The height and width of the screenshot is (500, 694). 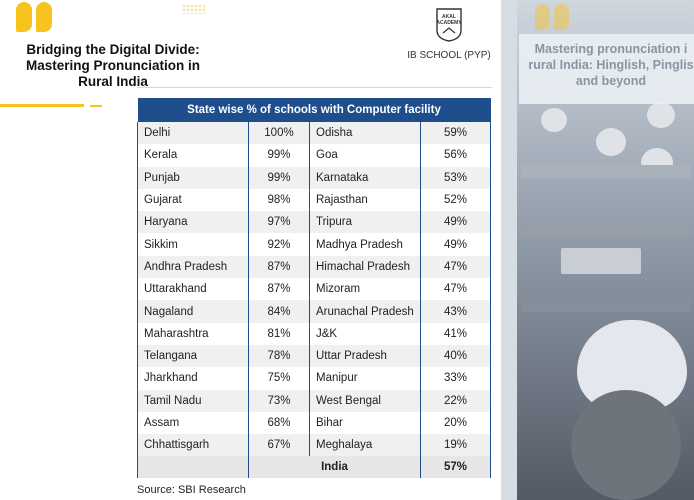 I want to click on accent-line-short, so click(x=96, y=106).